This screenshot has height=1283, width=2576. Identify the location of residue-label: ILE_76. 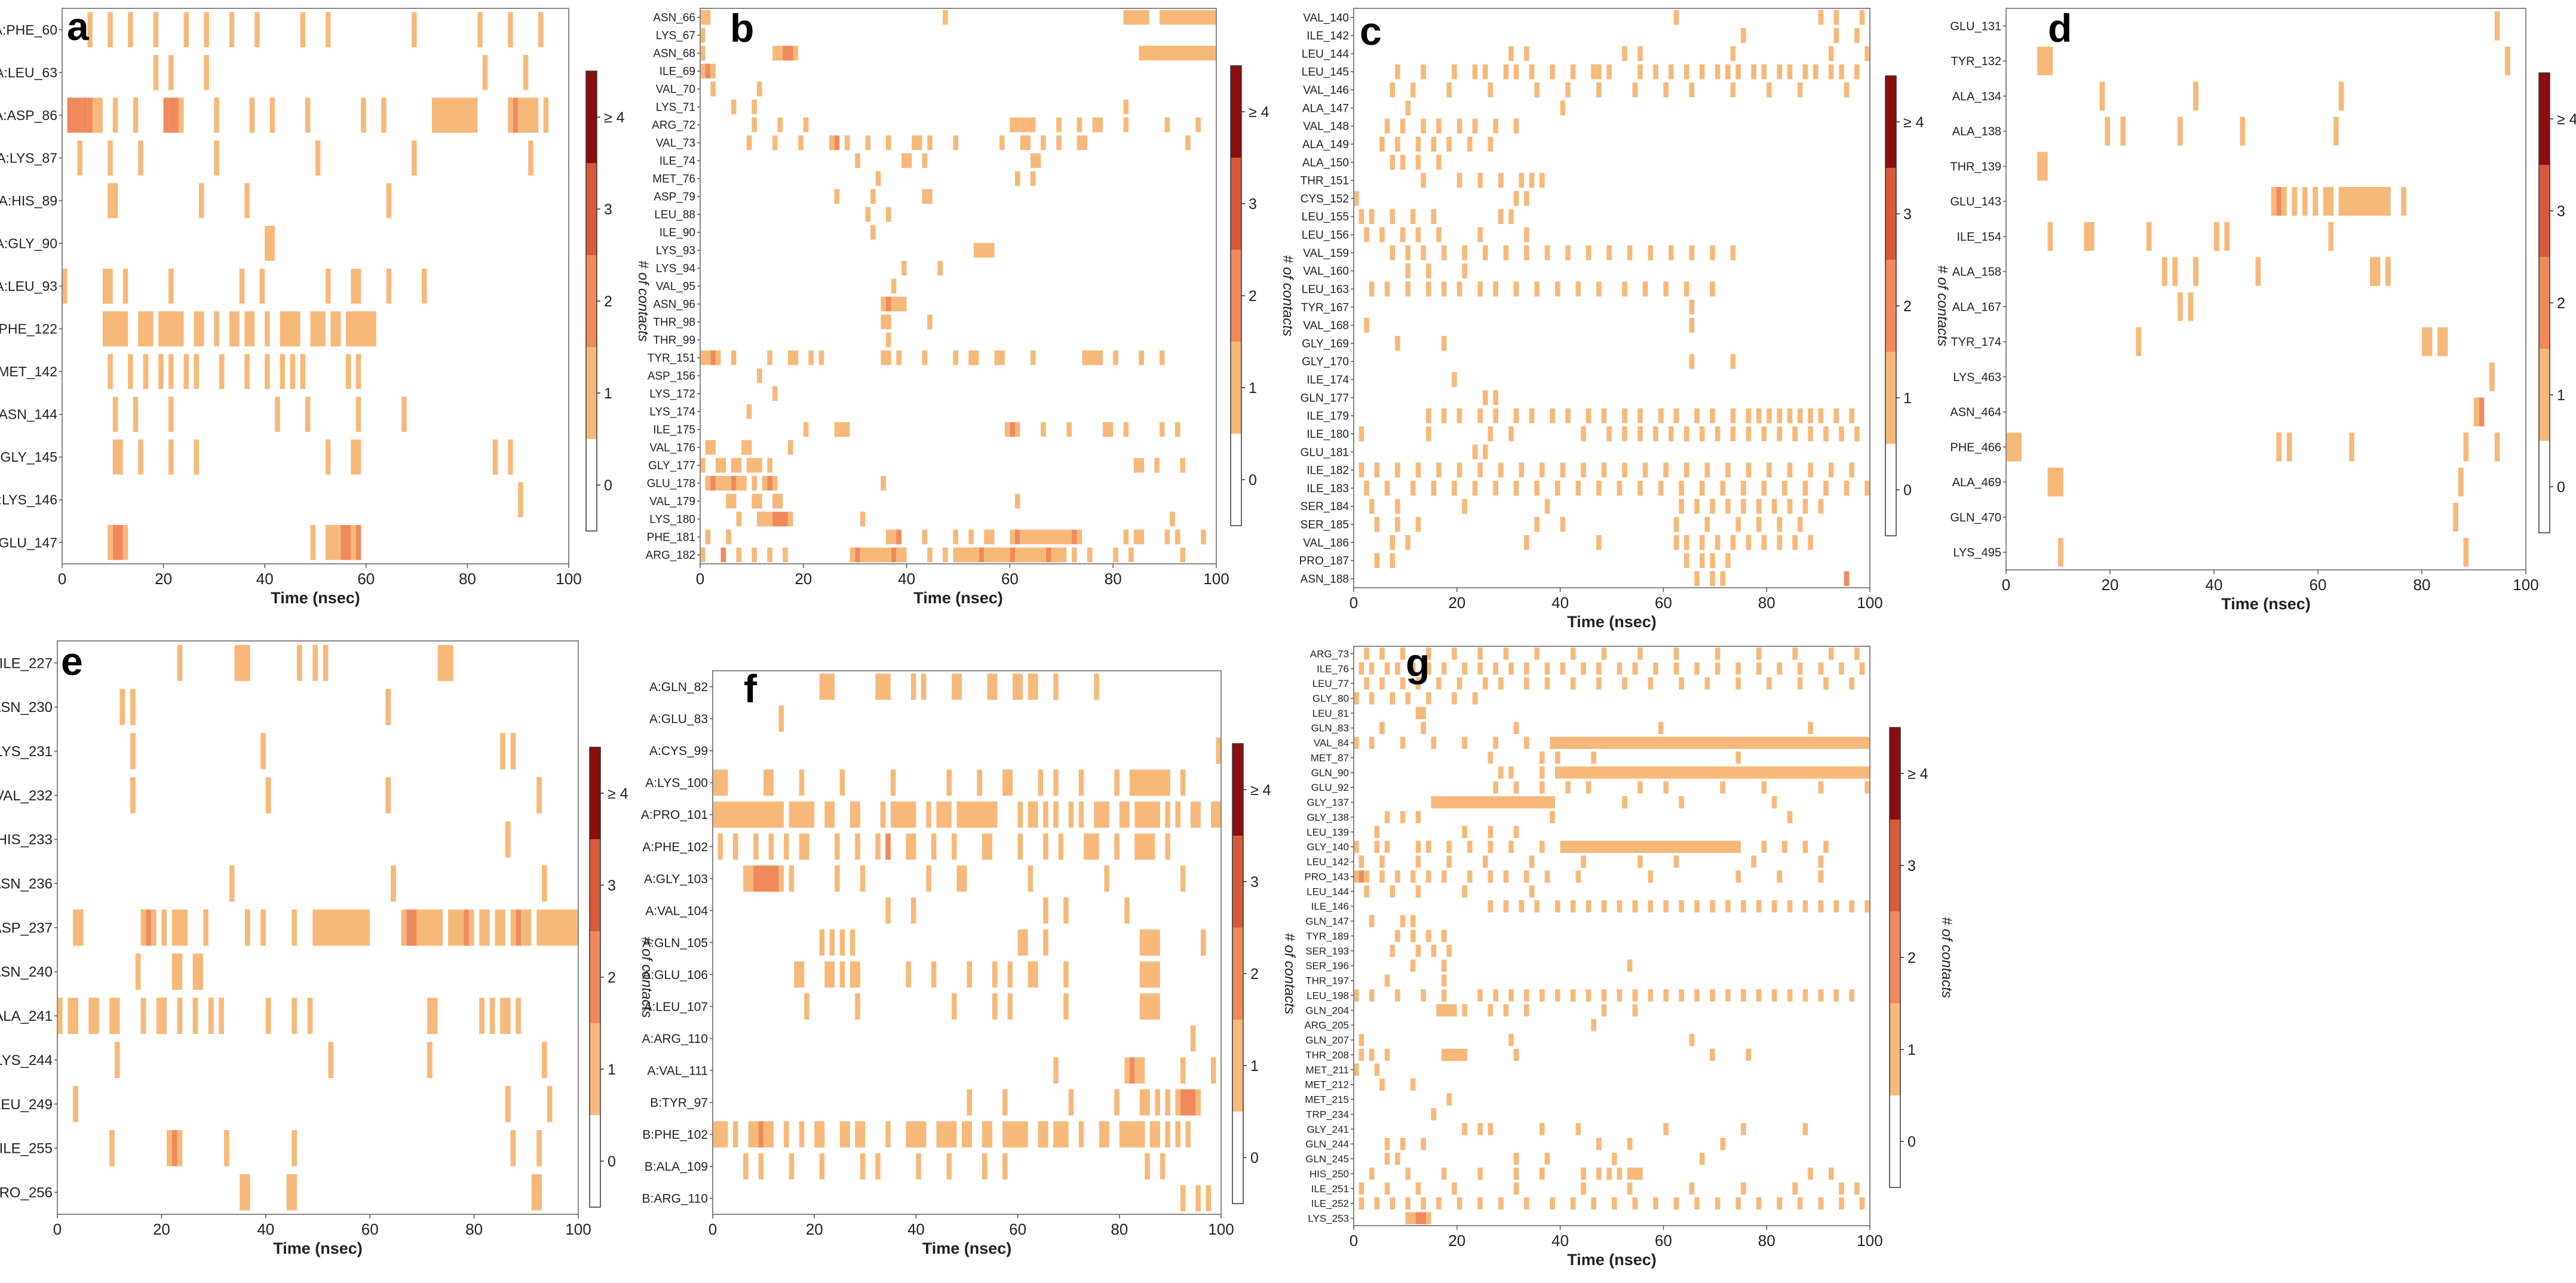
(1333, 669).